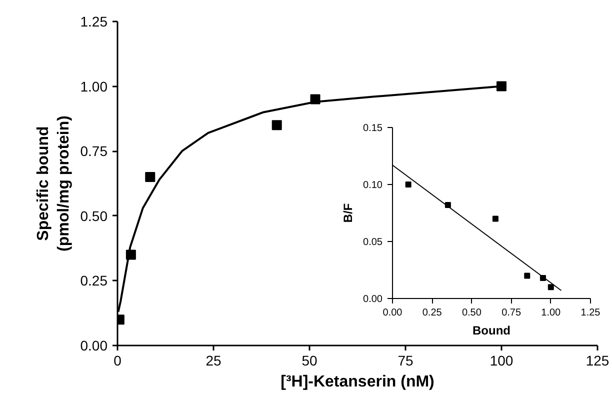 This screenshot has width=612, height=412. I want to click on y-axis-title: Specific bound (pmol/mg protein), so click(53, 184).